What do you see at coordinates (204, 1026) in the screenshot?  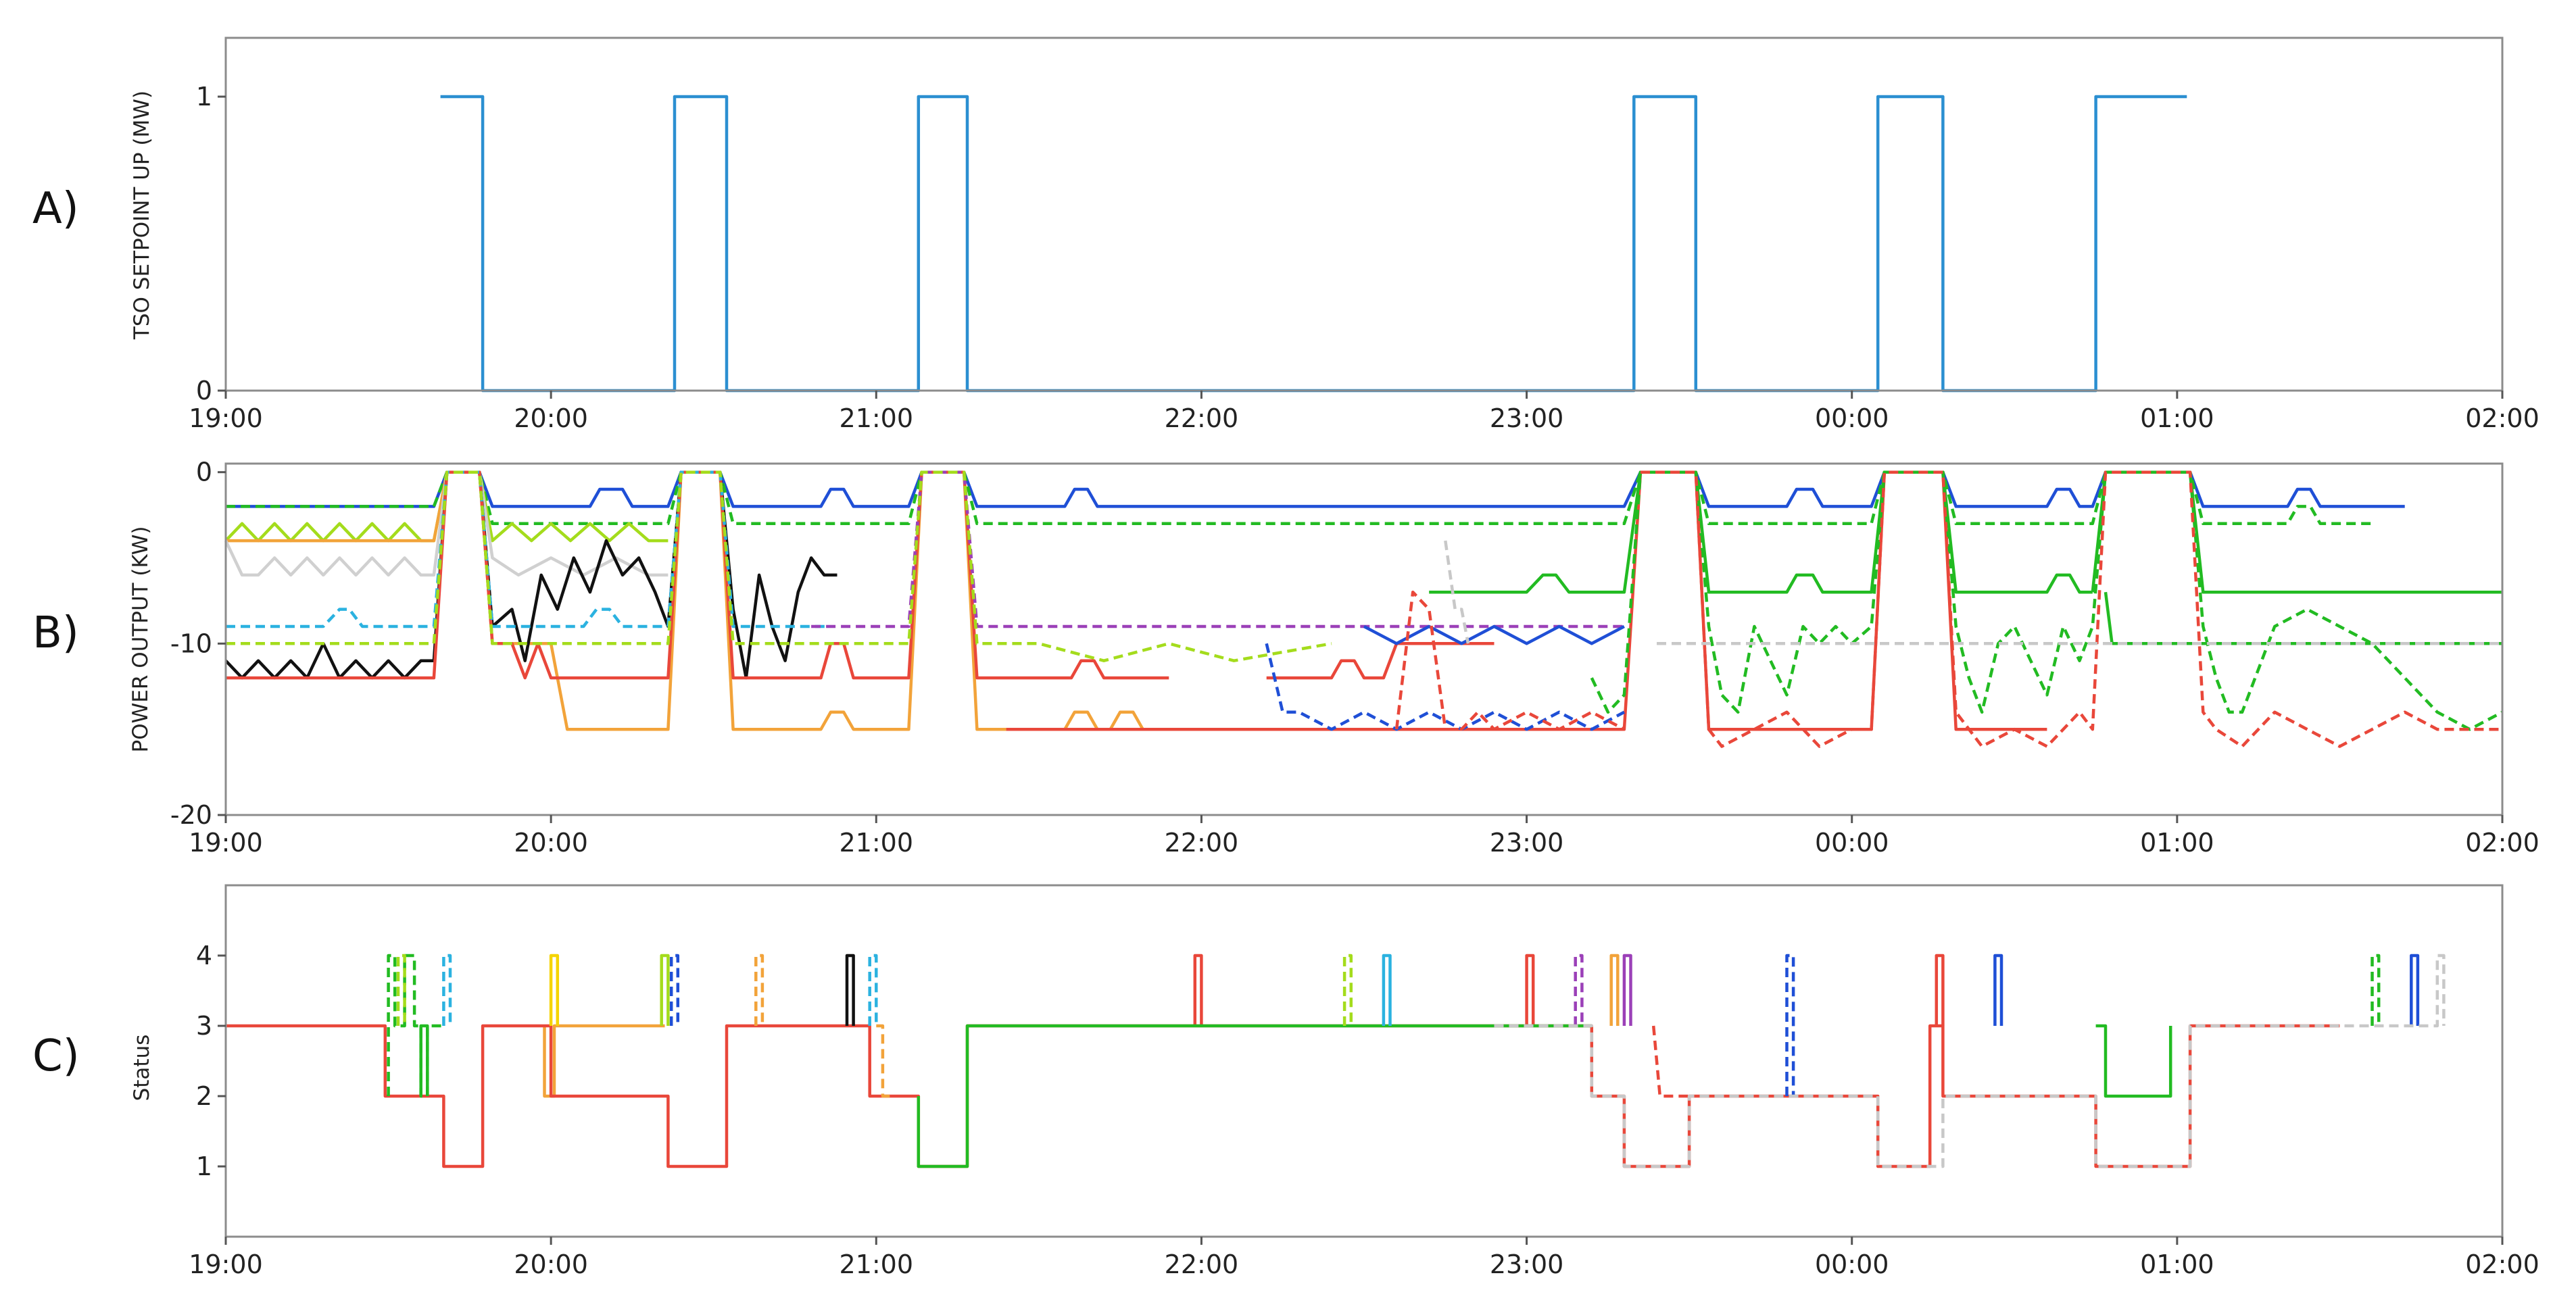 I see `y-tick-label: 3` at bounding box center [204, 1026].